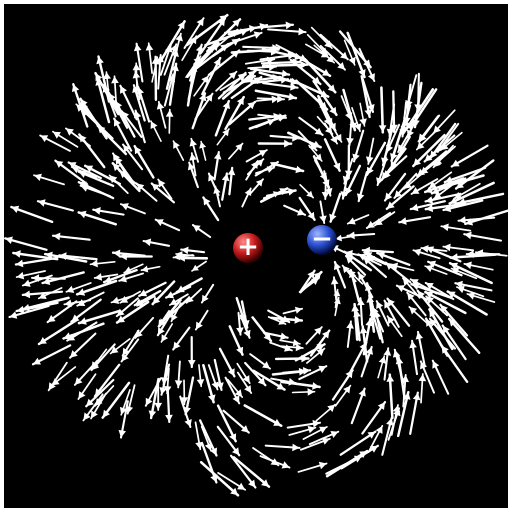 The image size is (512, 512). What do you see at coordinates (248, 248) in the screenshot?
I see `positive-charge-sphere` at bounding box center [248, 248].